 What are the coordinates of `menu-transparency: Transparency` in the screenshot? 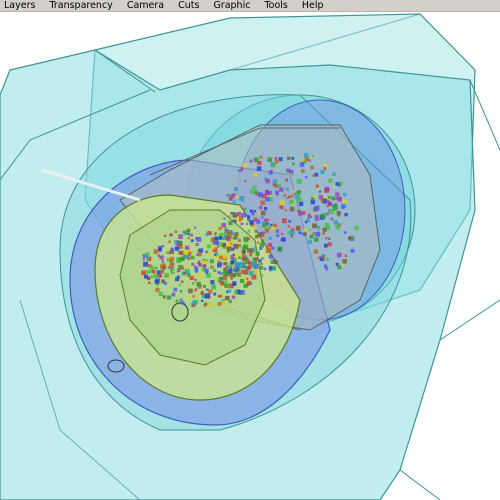 It's located at (81, 5).